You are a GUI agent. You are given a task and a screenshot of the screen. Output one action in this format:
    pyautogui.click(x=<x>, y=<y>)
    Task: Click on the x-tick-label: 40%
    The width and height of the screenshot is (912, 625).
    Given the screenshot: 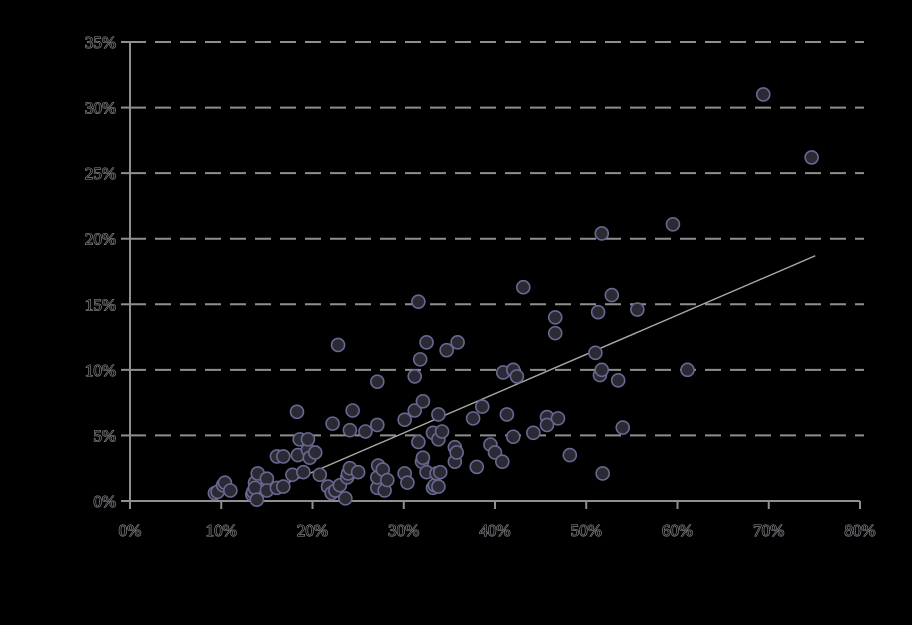 What is the action you would take?
    pyautogui.click(x=494, y=530)
    